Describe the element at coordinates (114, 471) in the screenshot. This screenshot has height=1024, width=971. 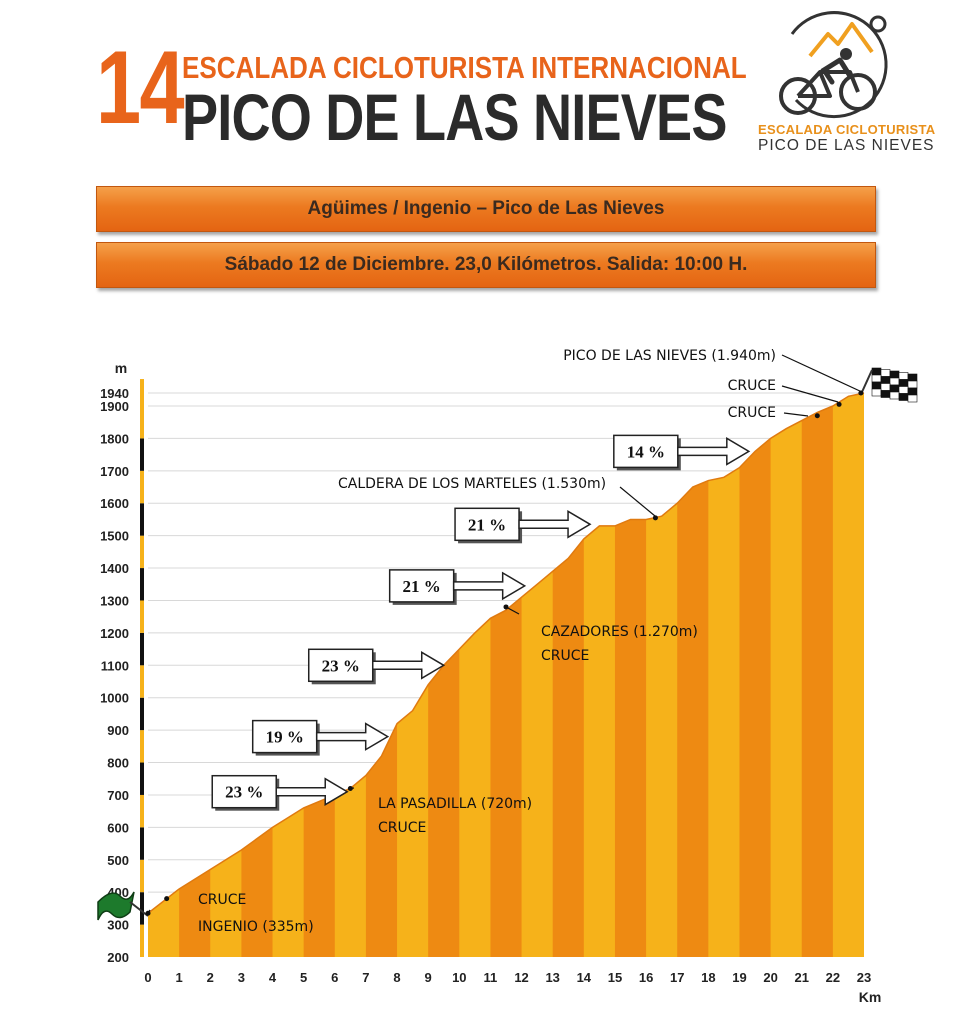
I see `y-tick-label: 1700` at that location.